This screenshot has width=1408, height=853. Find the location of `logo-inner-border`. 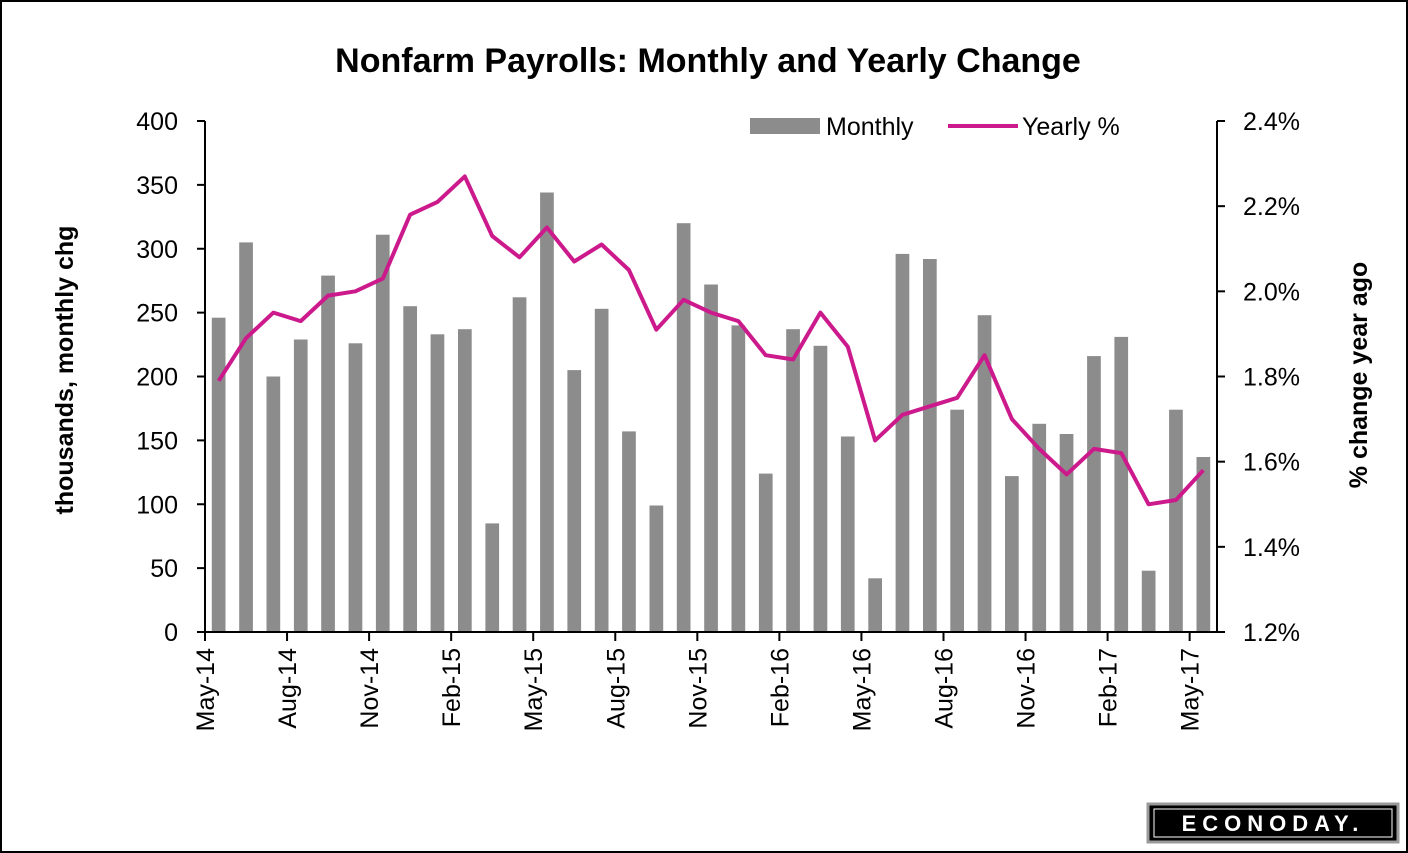

logo-inner-border is located at coordinates (1273, 823).